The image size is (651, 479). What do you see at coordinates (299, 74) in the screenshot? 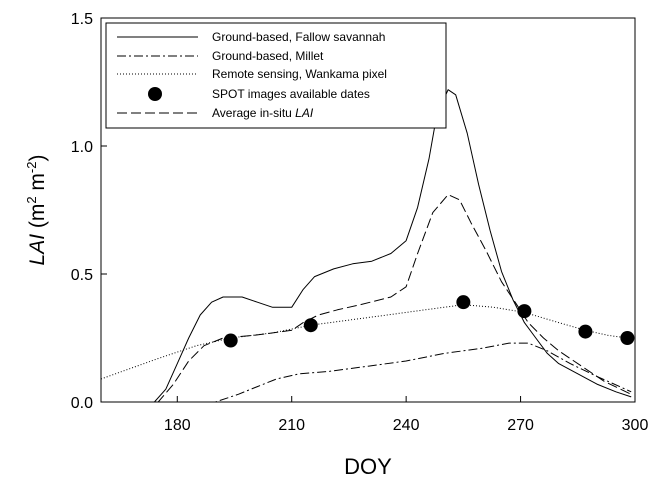
I see `legend-label-remote: Remote sensing, Wankama pixel` at bounding box center [299, 74].